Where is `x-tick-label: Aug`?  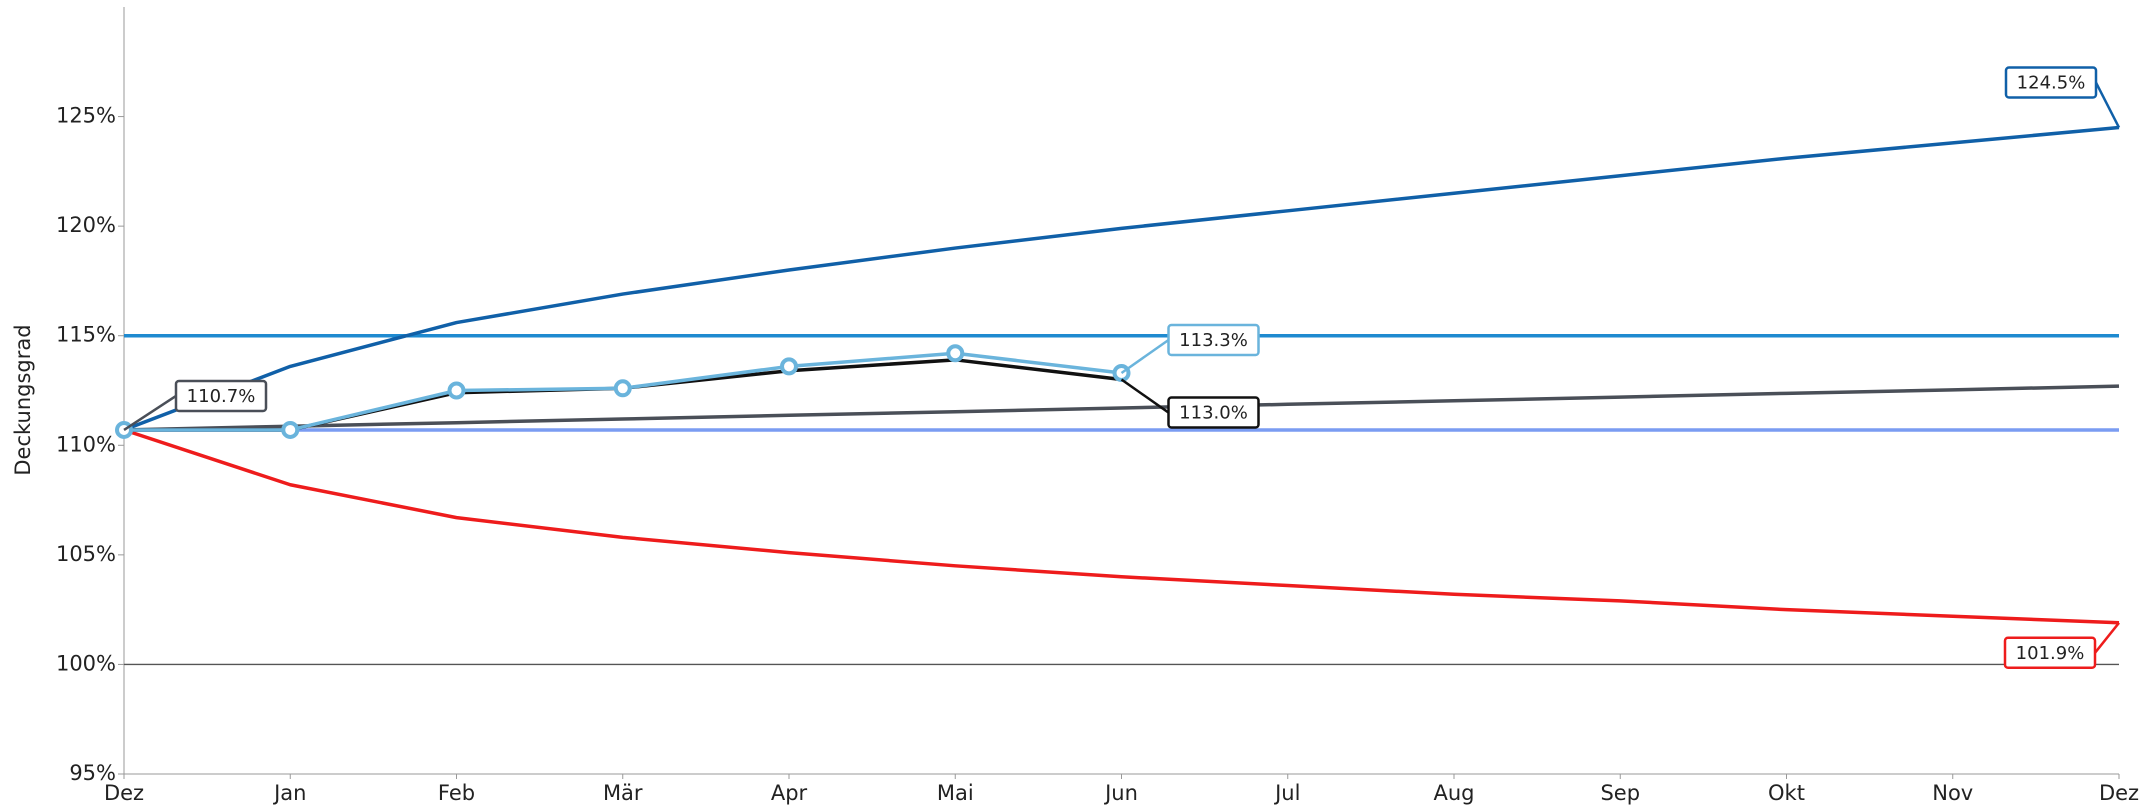
x-tick-label: Aug is located at coordinates (1453, 793).